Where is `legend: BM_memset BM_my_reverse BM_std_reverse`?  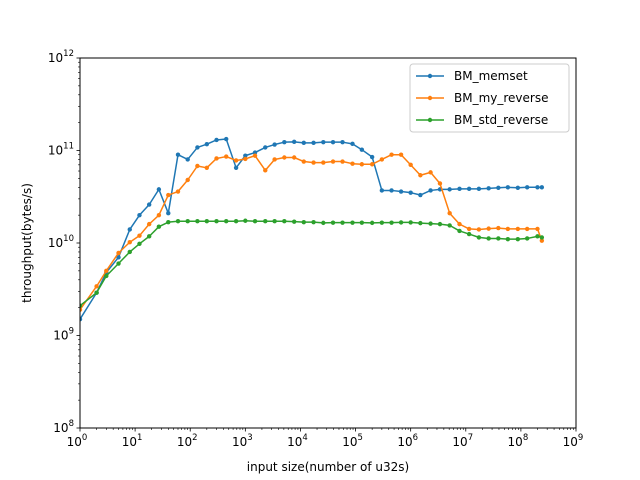 legend: BM_memset BM_my_reverse BM_std_reverse is located at coordinates (489, 98).